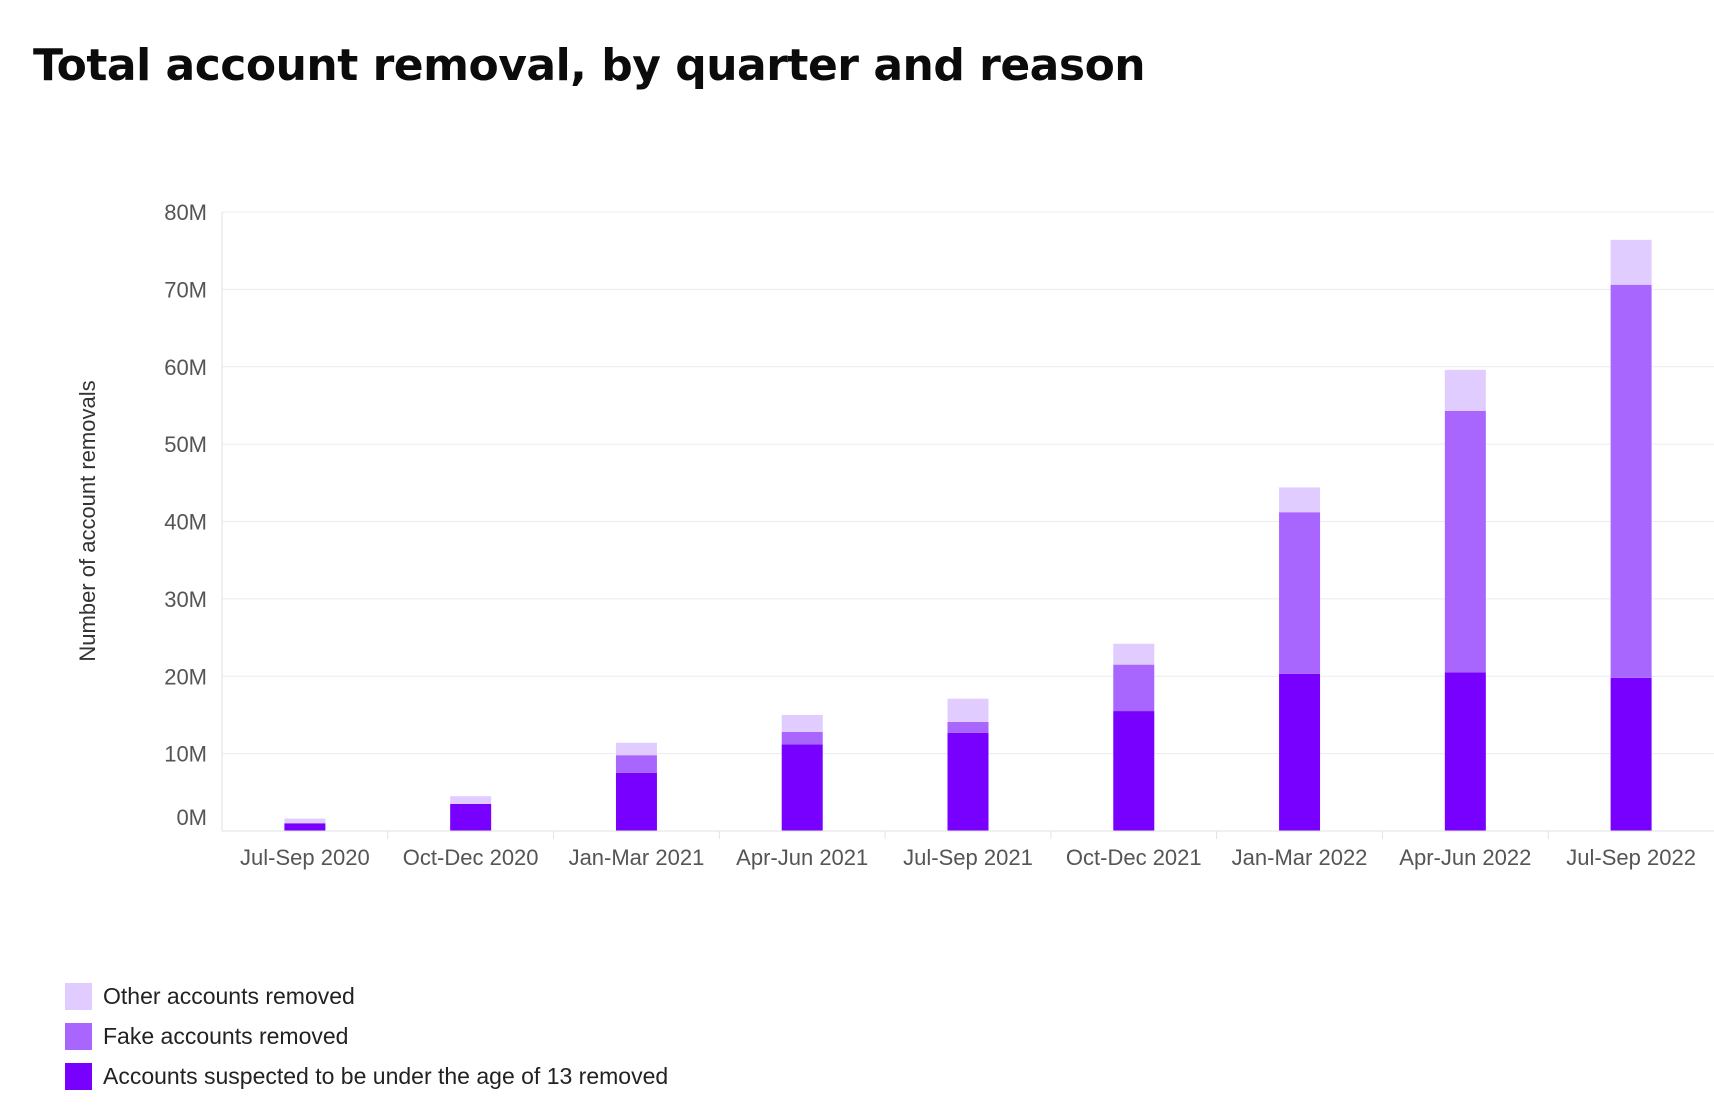  Describe the element at coordinates (471, 857) in the screenshot. I see `x-tick-label: Oct-Dec 2020` at that location.